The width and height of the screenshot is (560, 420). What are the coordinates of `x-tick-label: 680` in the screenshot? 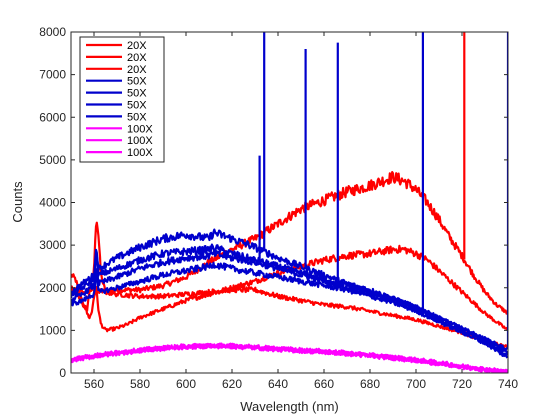 It's located at (370, 384).